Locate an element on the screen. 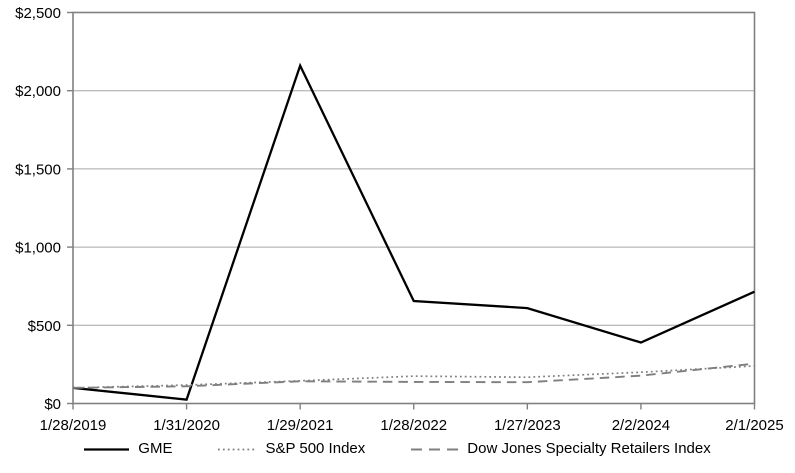 Image resolution: width=795 pixels, height=473 pixels. legend-swatch-dotted-line is located at coordinates (237, 449).